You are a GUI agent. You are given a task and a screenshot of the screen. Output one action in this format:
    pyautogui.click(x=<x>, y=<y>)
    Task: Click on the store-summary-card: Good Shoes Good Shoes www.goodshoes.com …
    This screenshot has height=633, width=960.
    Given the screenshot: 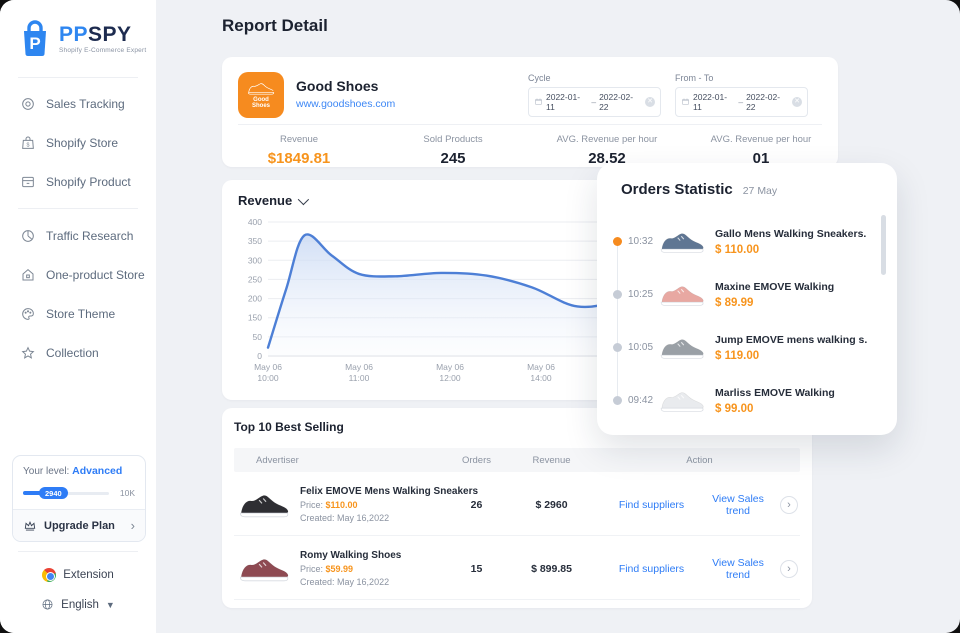 What is the action you would take?
    pyautogui.click(x=530, y=112)
    